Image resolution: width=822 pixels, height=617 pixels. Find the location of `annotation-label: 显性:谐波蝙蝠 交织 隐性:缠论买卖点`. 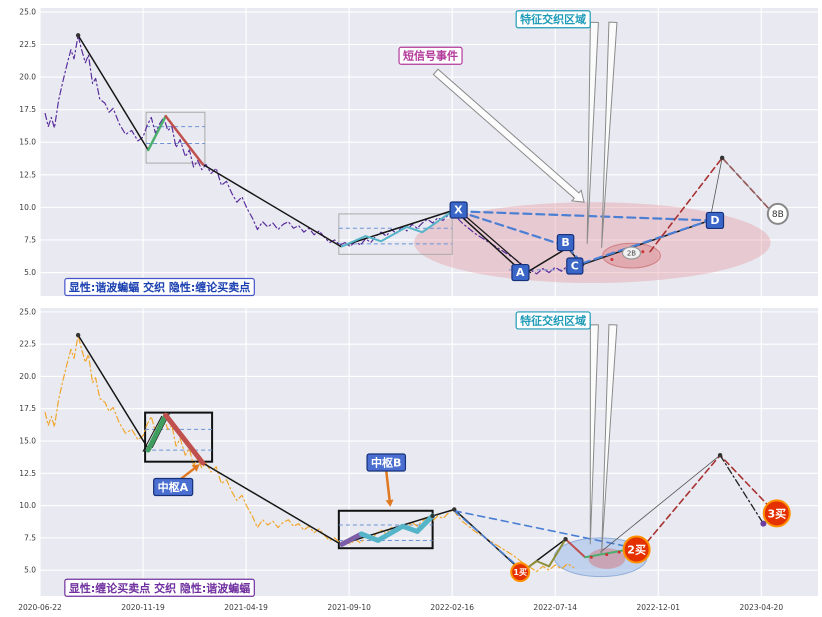

annotation-label: 显性:谐波蝙蝠 交织 隐性:缠论买卖点 is located at coordinates (159, 287).